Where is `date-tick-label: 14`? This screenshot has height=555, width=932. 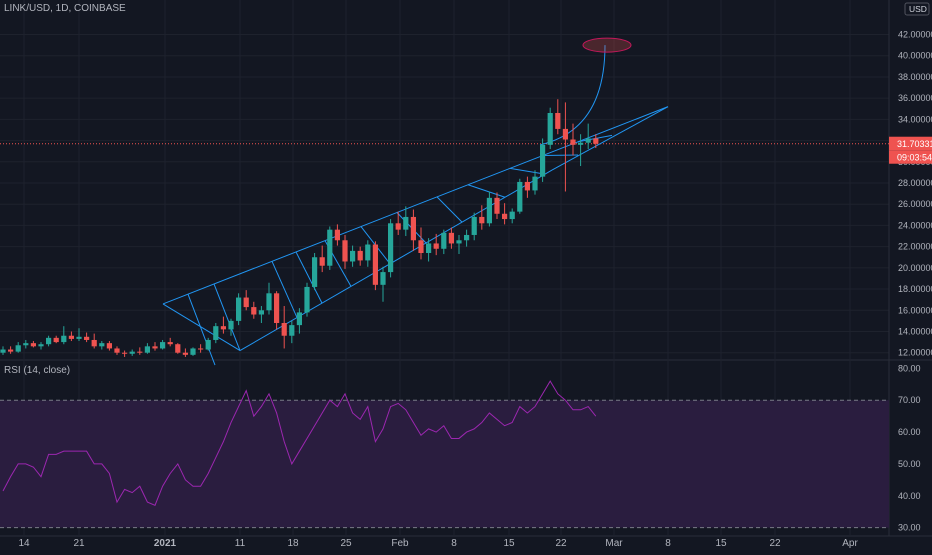
date-tick-label: 14 is located at coordinates (24, 543).